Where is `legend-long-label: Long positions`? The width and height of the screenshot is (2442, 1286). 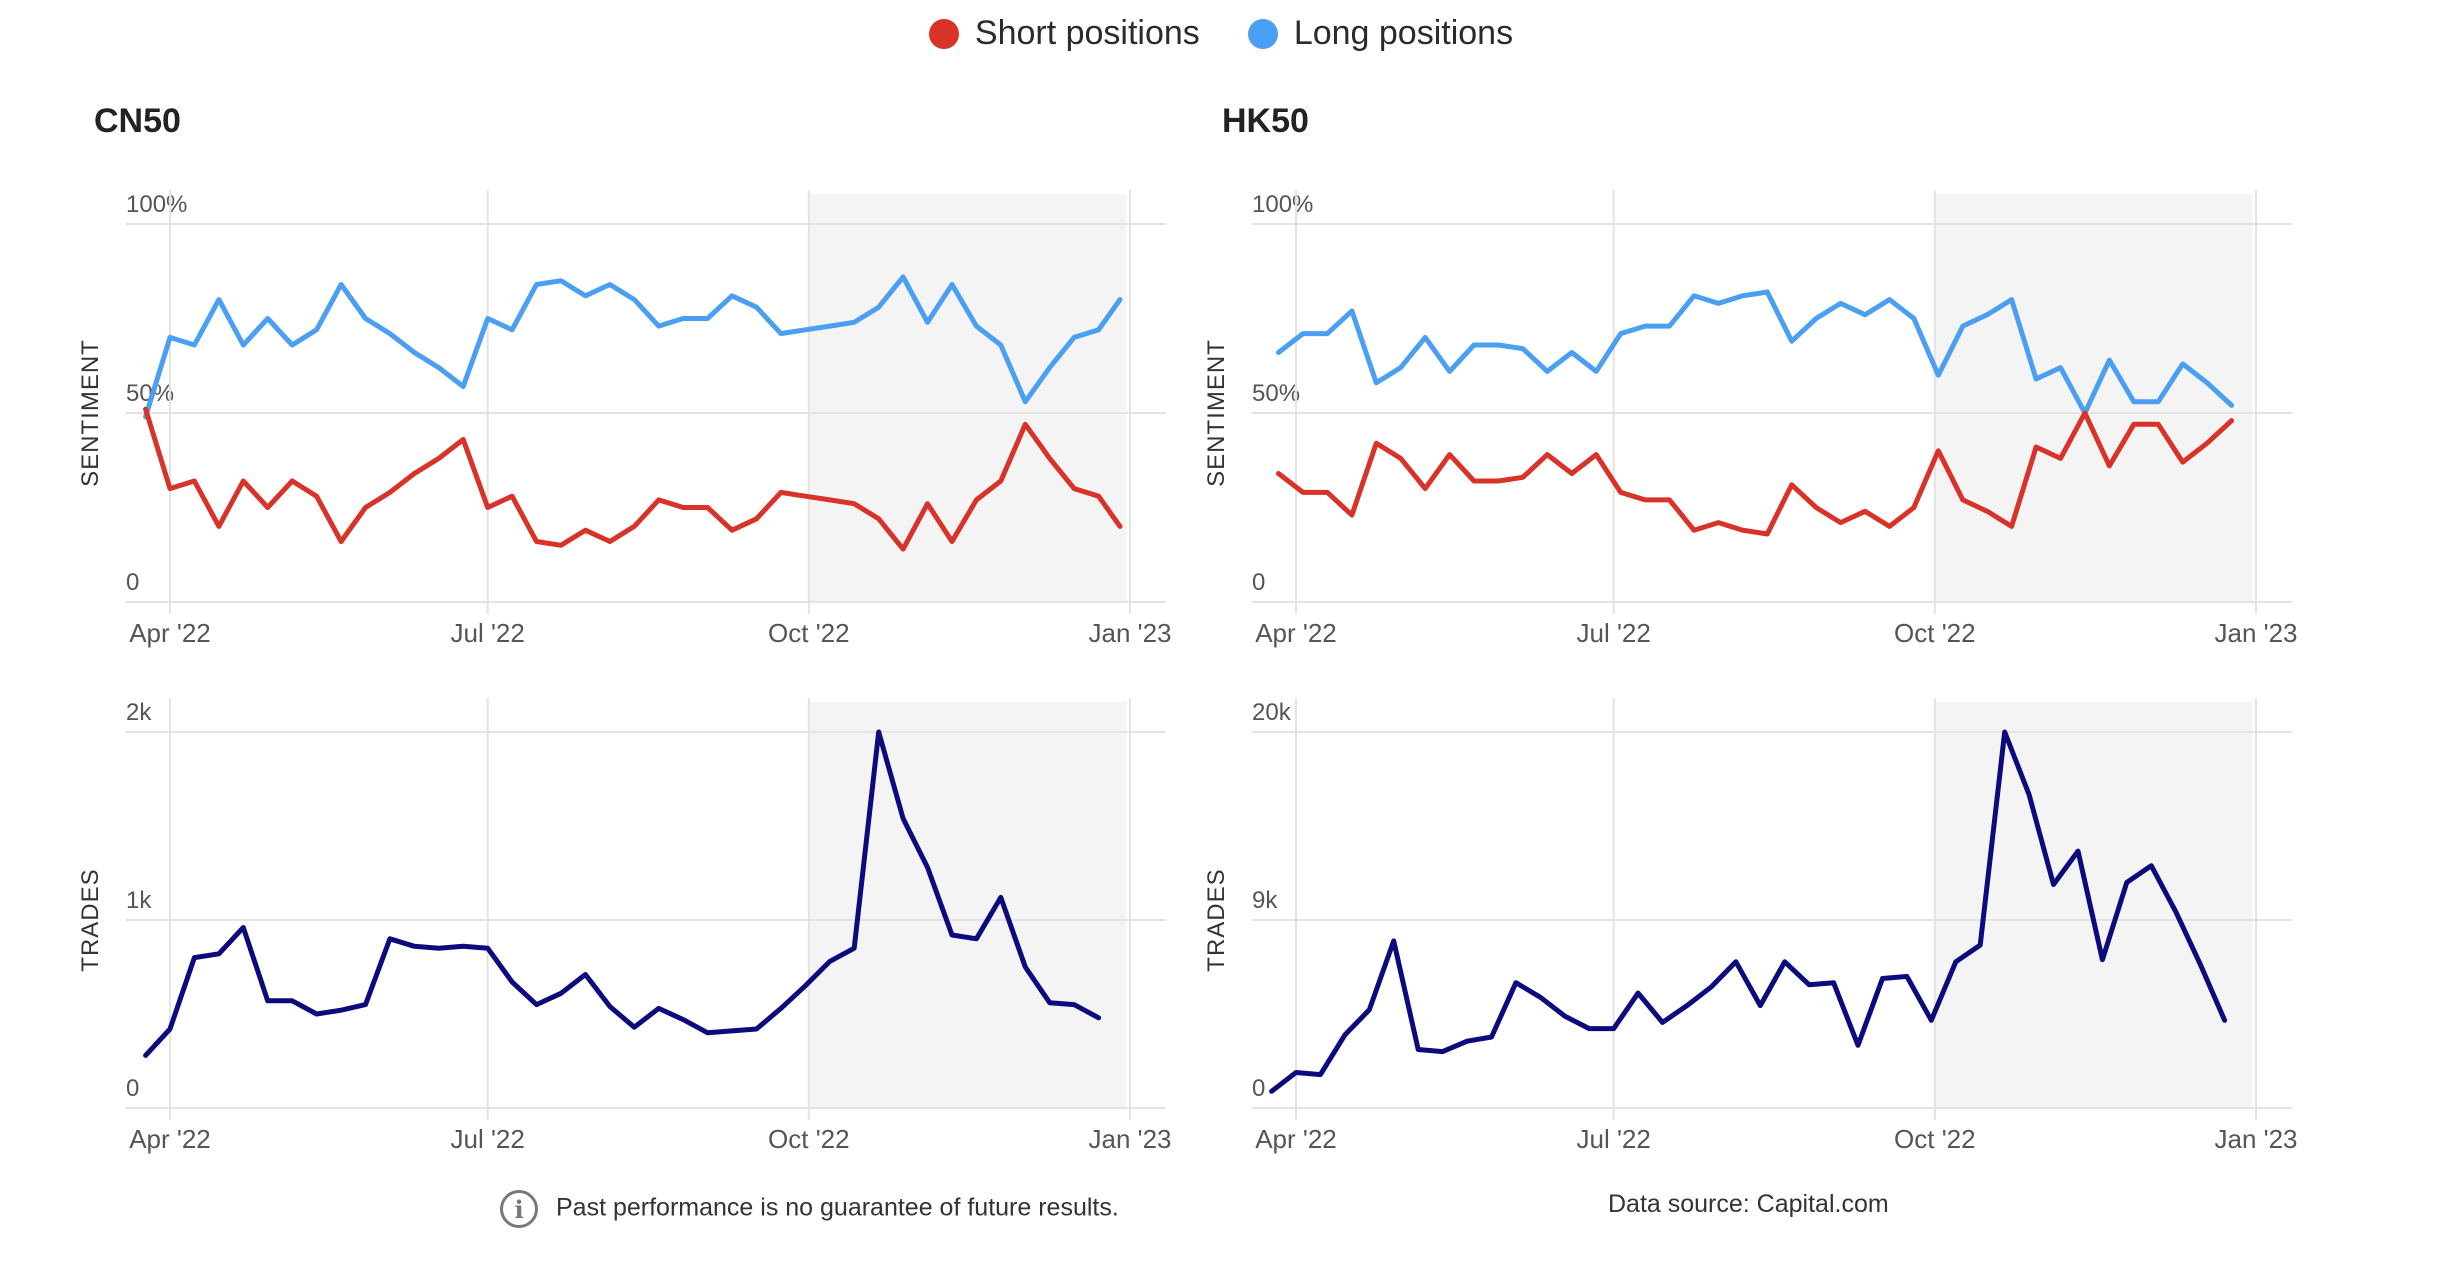 legend-long-label: Long positions is located at coordinates (1403, 33).